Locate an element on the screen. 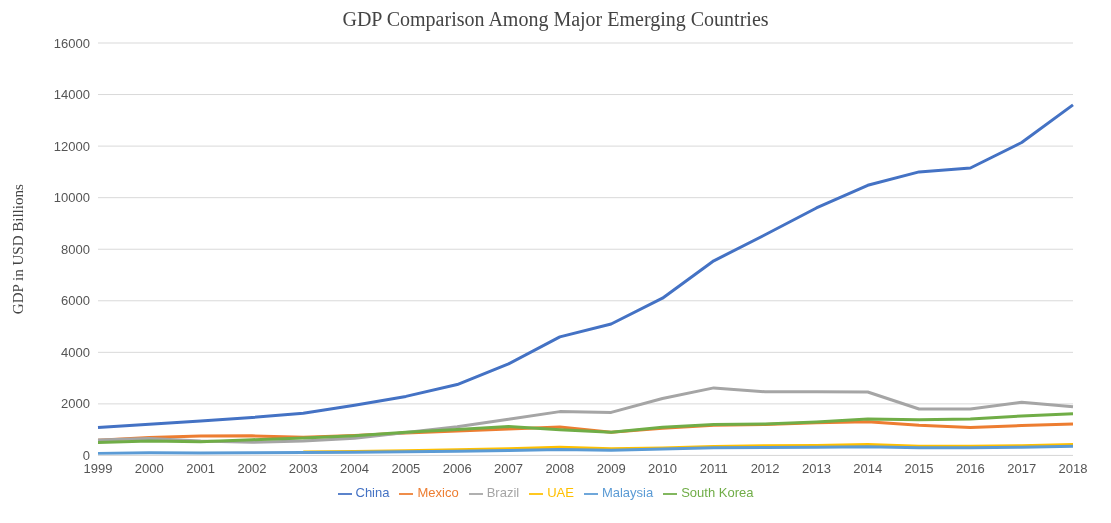 The height and width of the screenshot is (523, 1111). legend-label: UAE is located at coordinates (560, 493).